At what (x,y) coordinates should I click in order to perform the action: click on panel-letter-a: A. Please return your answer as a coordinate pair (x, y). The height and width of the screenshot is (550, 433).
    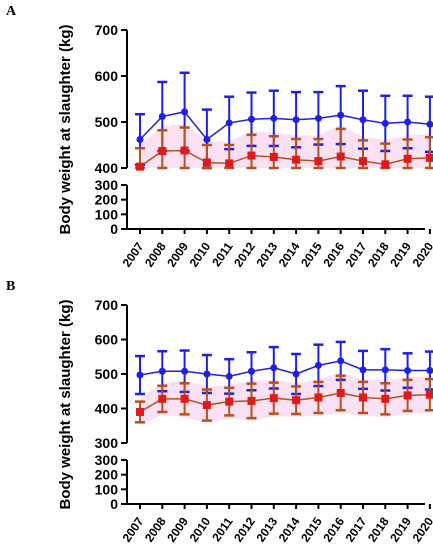
    Looking at the image, I should click on (11, 11).